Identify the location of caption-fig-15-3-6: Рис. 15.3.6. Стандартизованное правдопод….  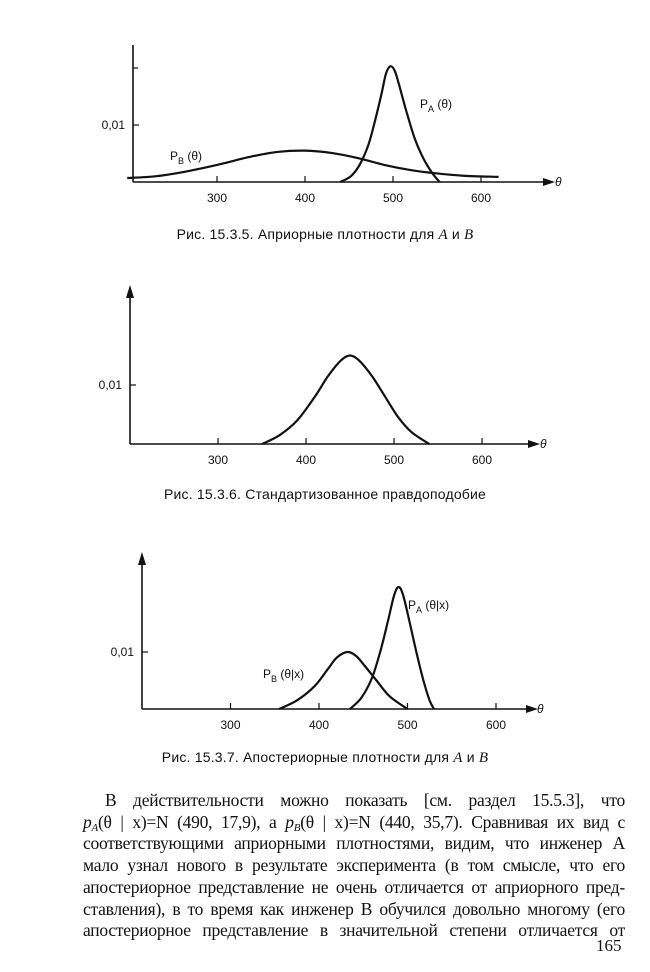
(325, 494).